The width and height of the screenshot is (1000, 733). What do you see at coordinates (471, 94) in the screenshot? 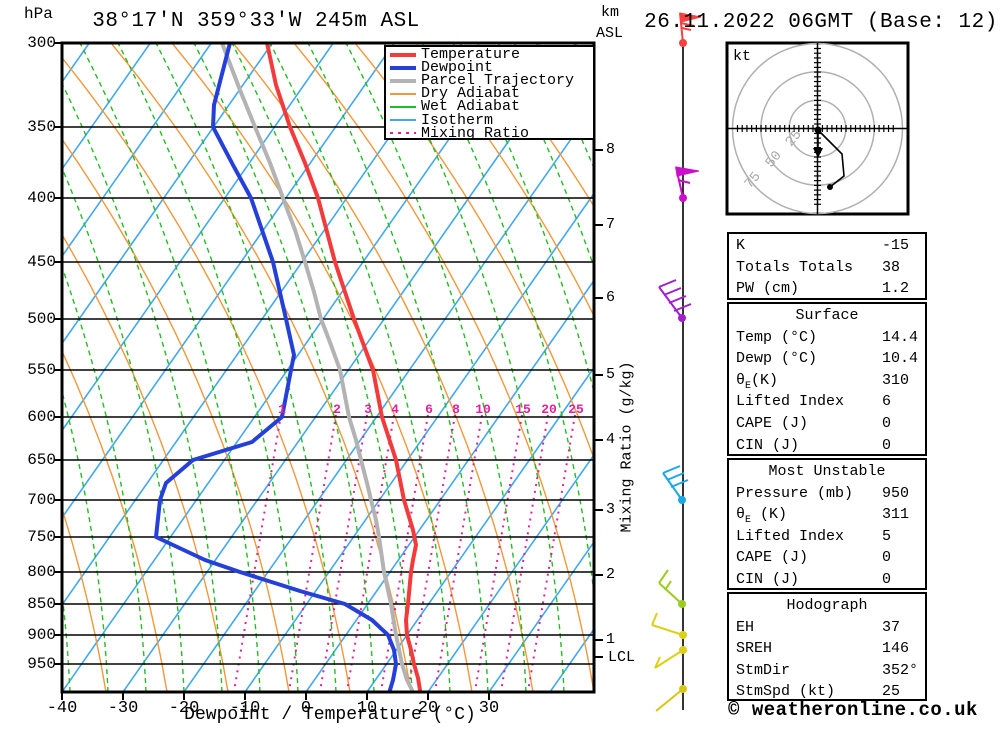
I see `legend-item-label: Dry Adiabat` at bounding box center [471, 94].